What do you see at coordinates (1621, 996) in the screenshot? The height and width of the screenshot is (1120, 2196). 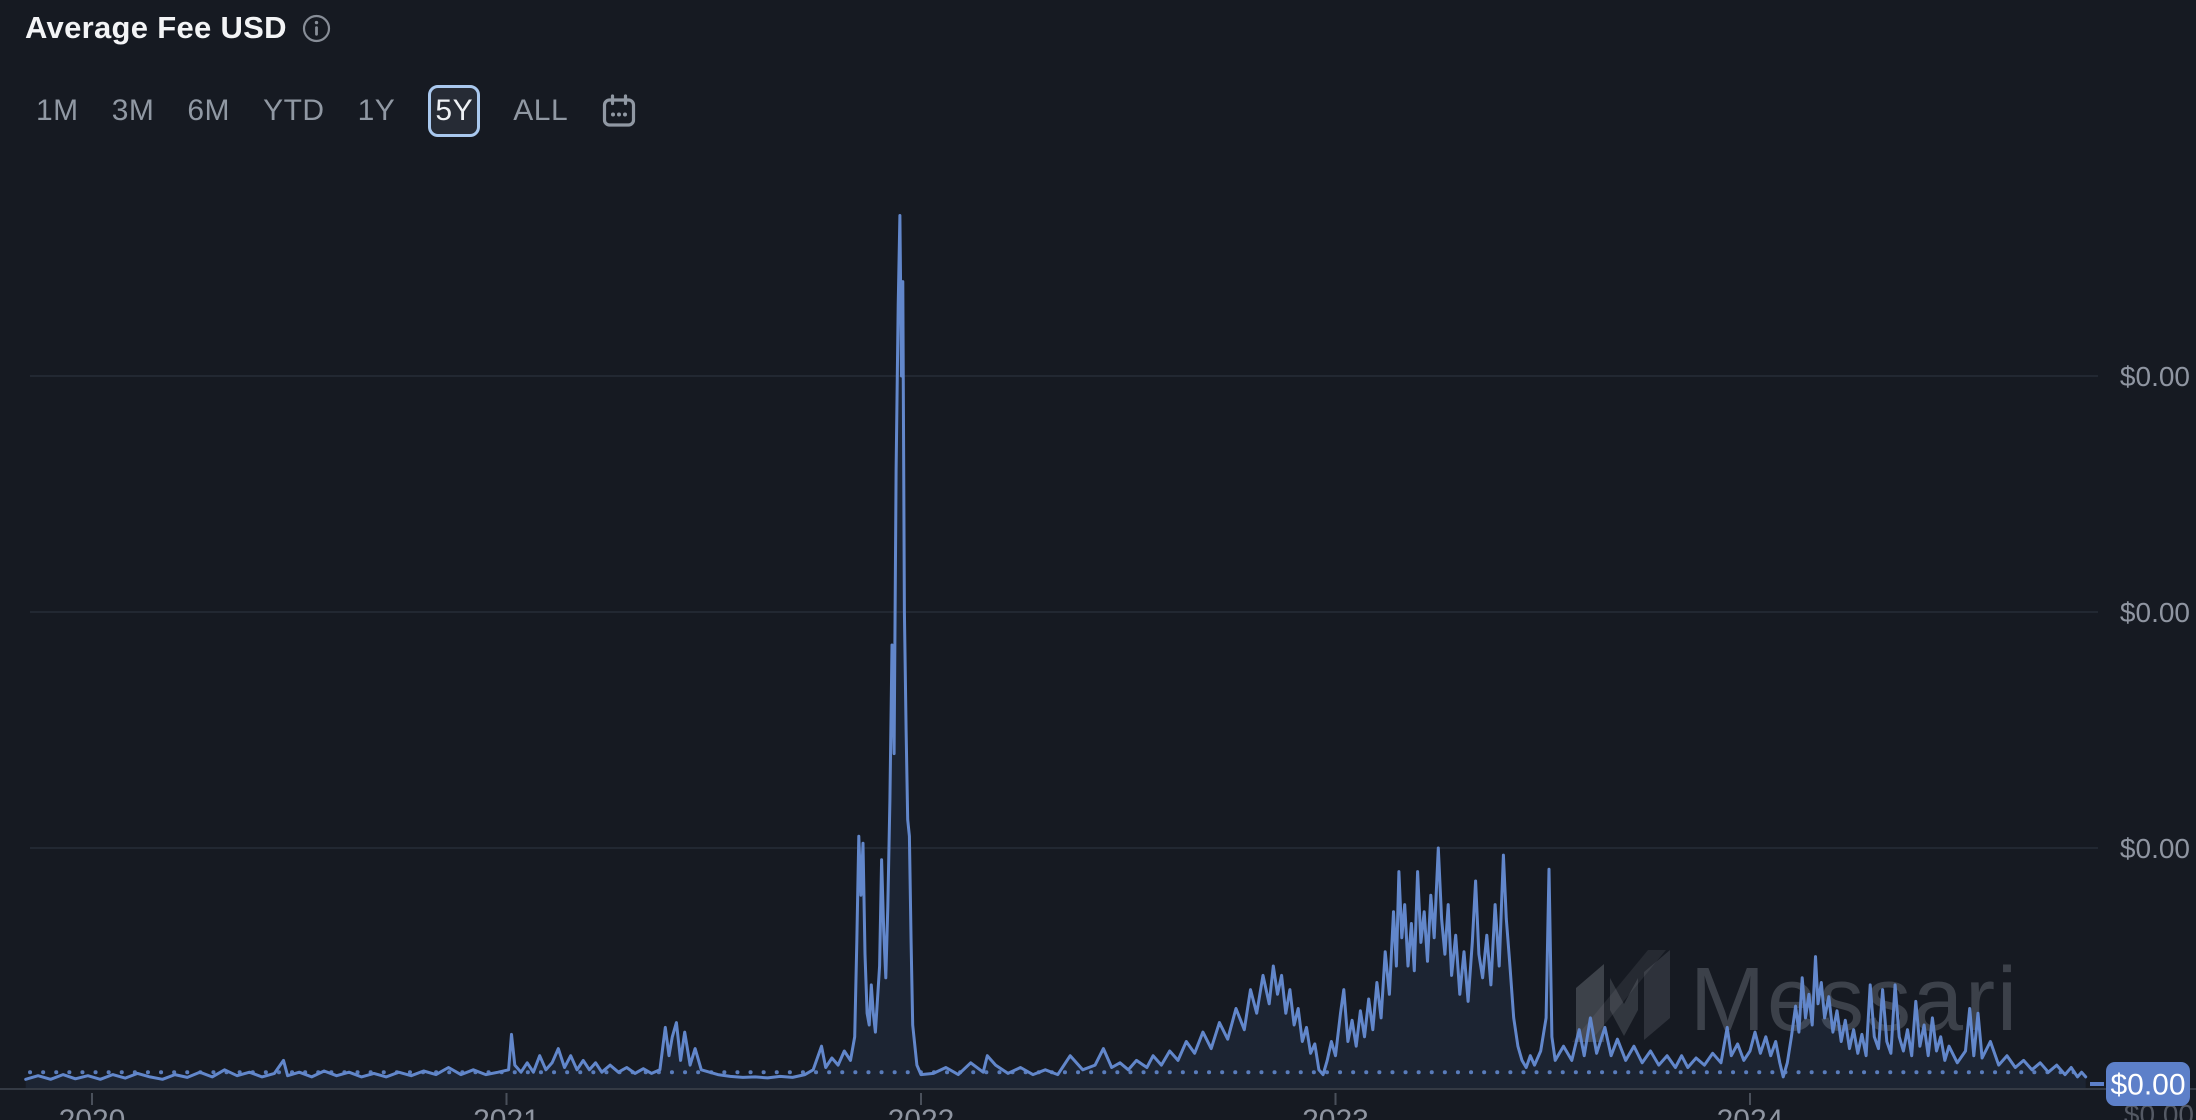 I see `messari-logo-icon` at bounding box center [1621, 996].